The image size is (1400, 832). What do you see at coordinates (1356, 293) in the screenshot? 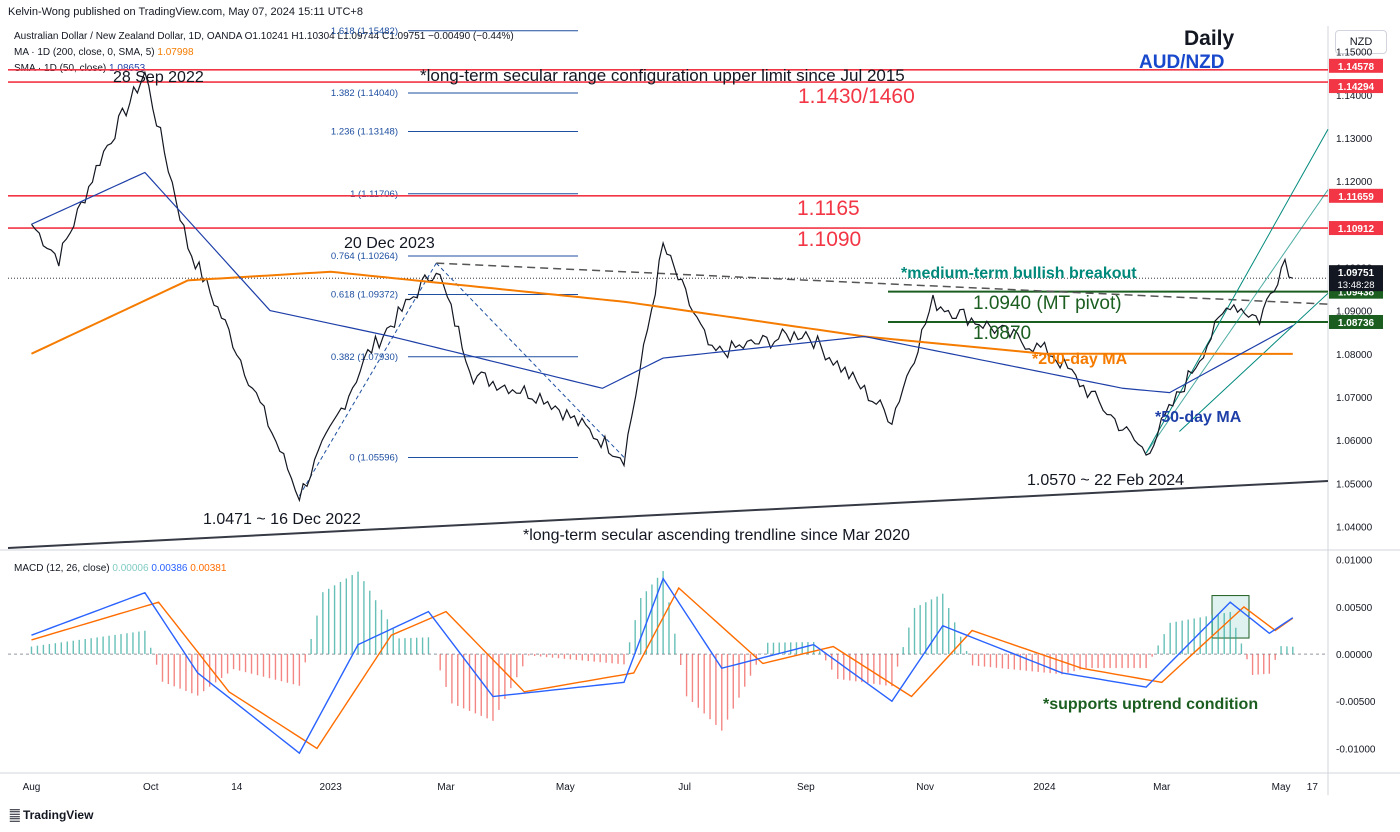
I see `price-level-text: 1.09438` at bounding box center [1356, 293].